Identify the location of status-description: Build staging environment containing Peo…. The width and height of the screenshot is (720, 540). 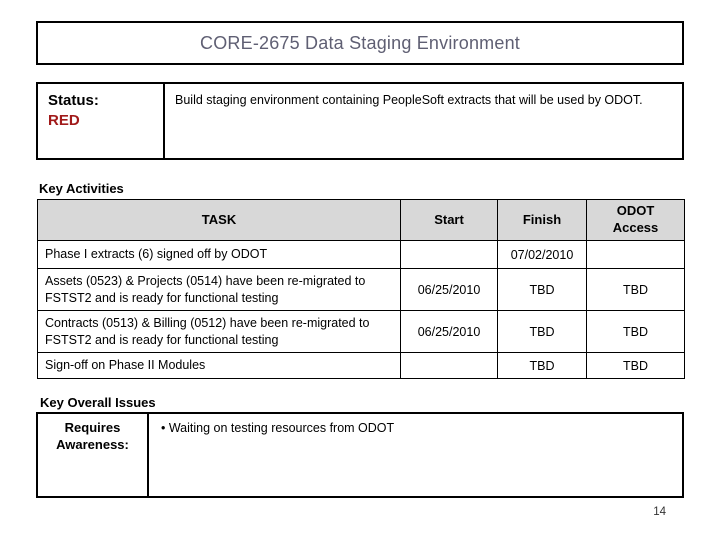
(409, 100).